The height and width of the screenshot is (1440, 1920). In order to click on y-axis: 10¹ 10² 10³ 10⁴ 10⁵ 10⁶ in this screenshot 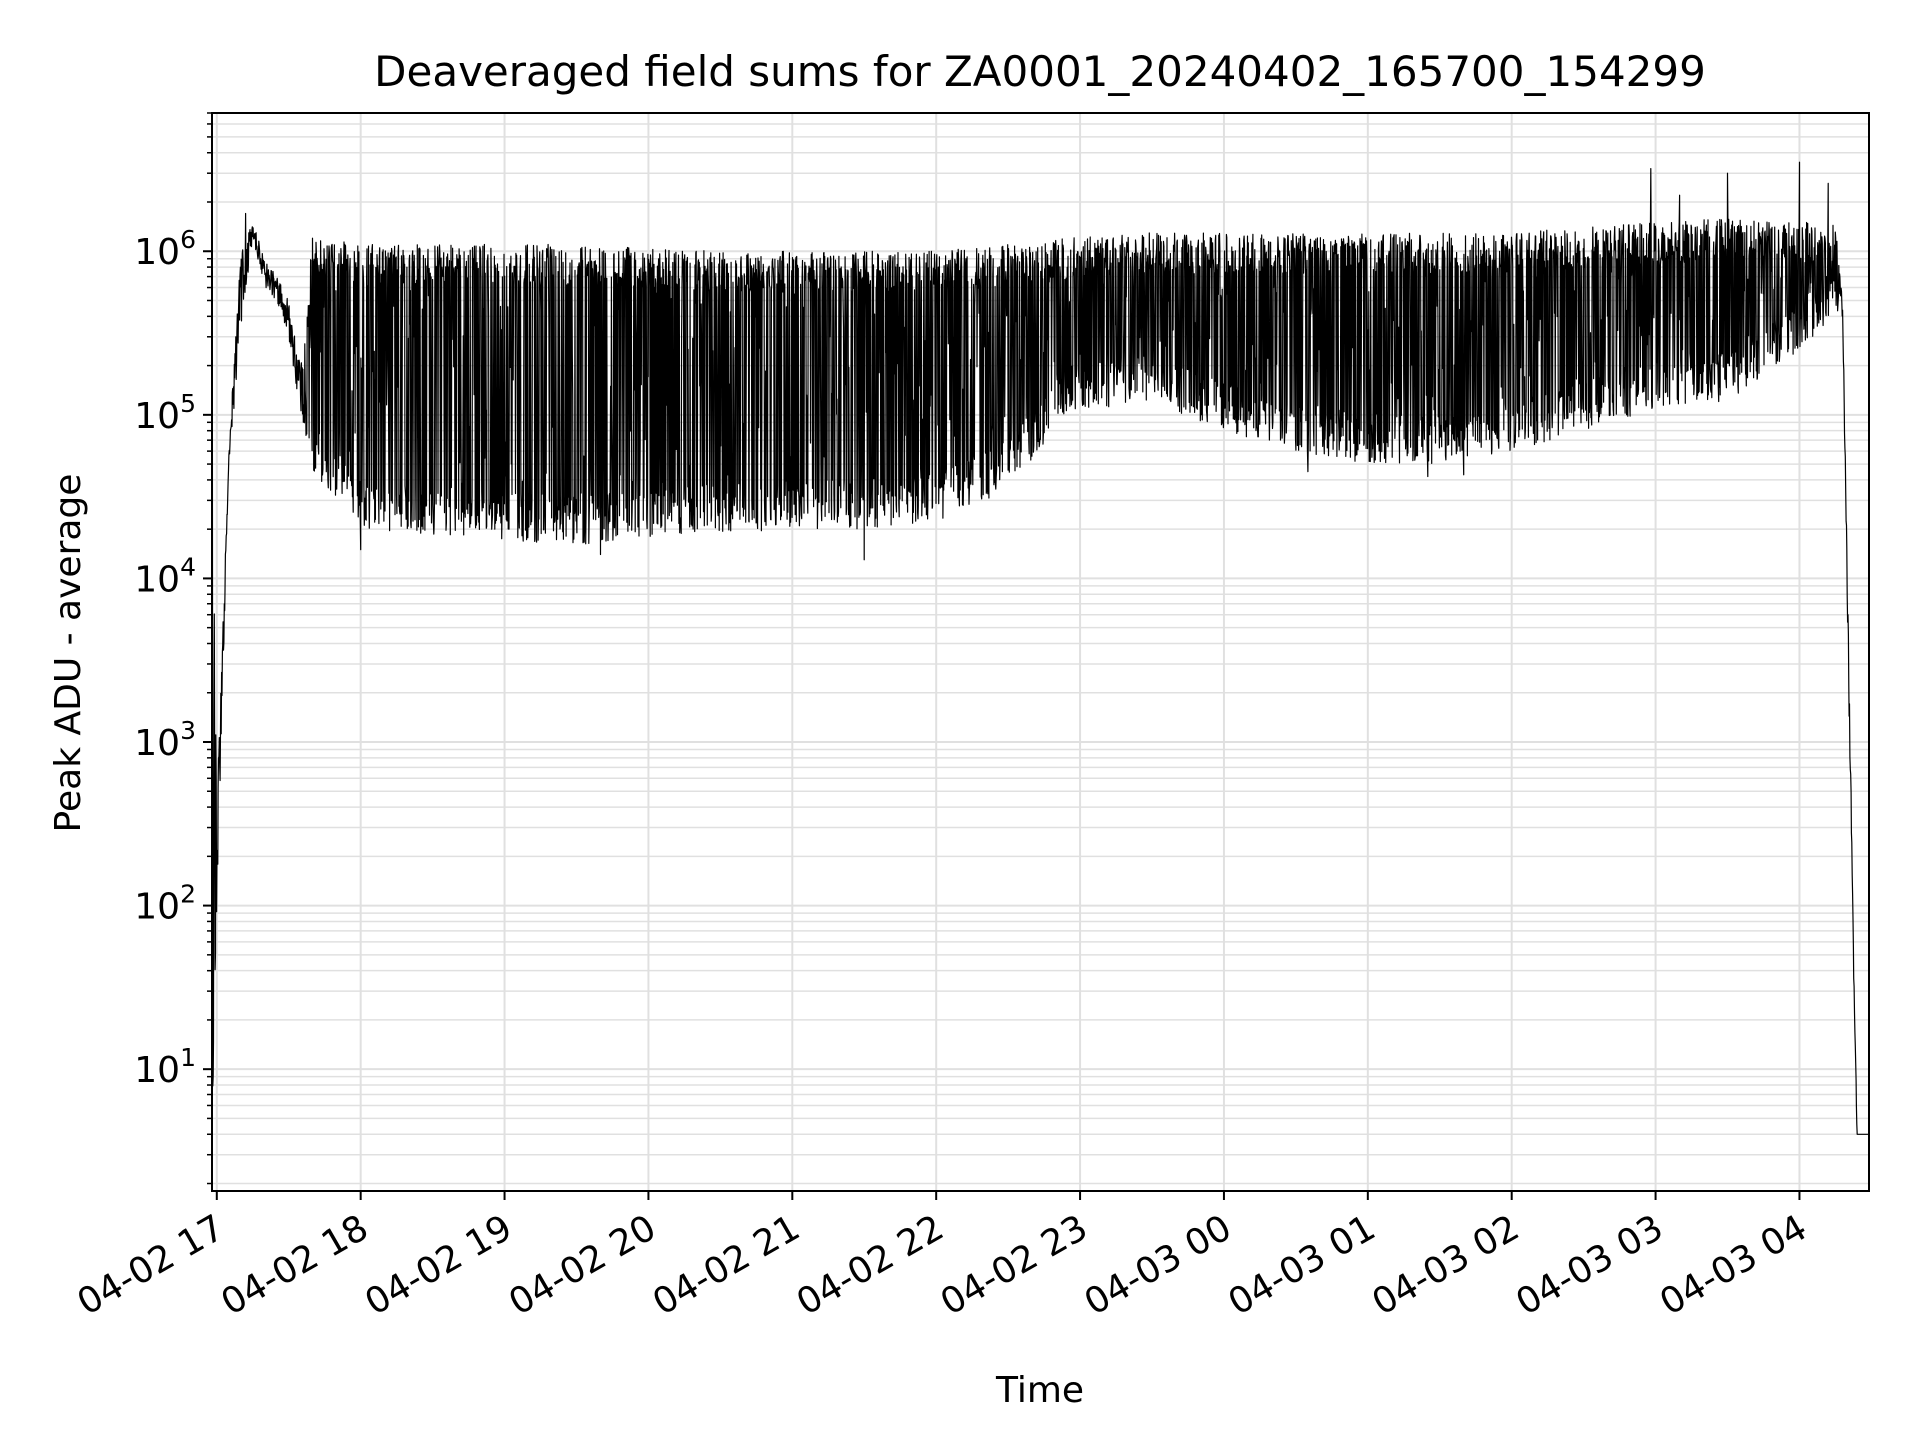, I will do `click(173, 648)`.